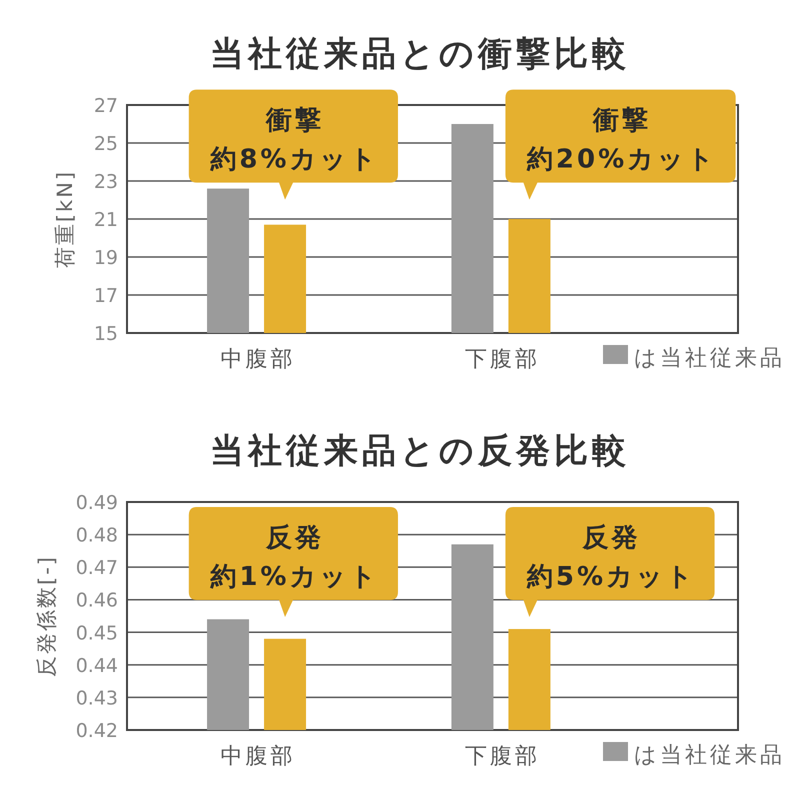  What do you see at coordinates (46, 616) in the screenshot?
I see `y-axis-title: 反発係数[-]` at bounding box center [46, 616].